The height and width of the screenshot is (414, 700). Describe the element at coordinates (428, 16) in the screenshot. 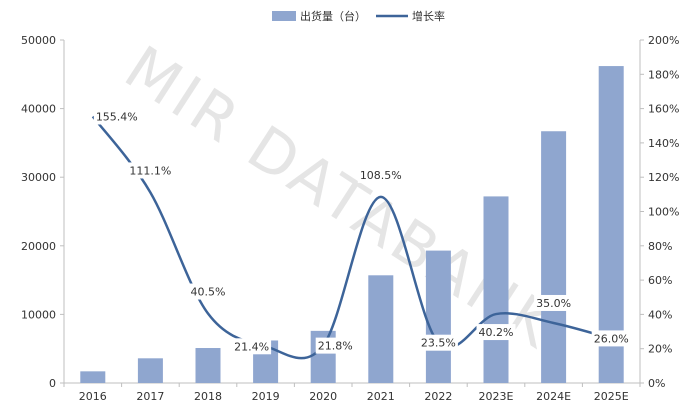

I see `legend-label-line: 增长率` at that location.